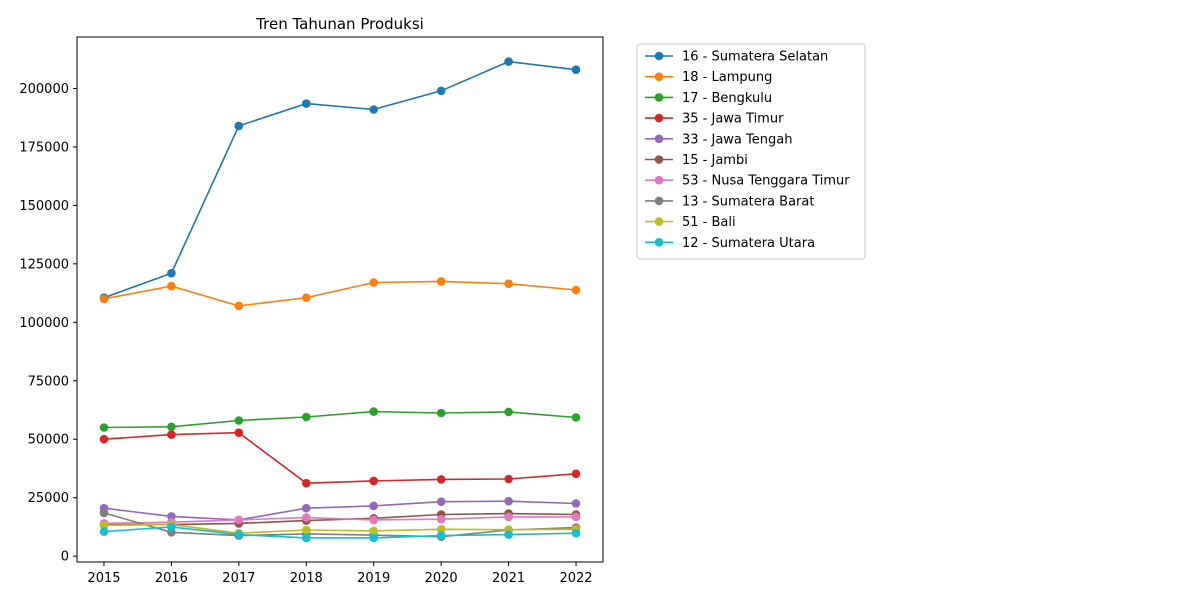 This screenshot has width=1200, height=604. What do you see at coordinates (727, 77) in the screenshot?
I see `legend-label: 18 - Lampung` at bounding box center [727, 77].